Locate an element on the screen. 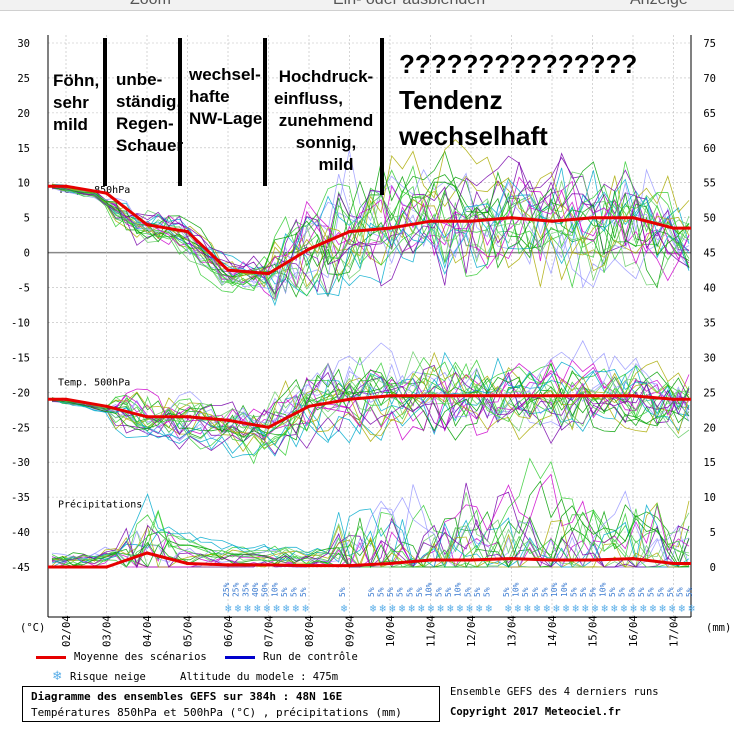  date-label: 10/04 is located at coordinates (391, 631).